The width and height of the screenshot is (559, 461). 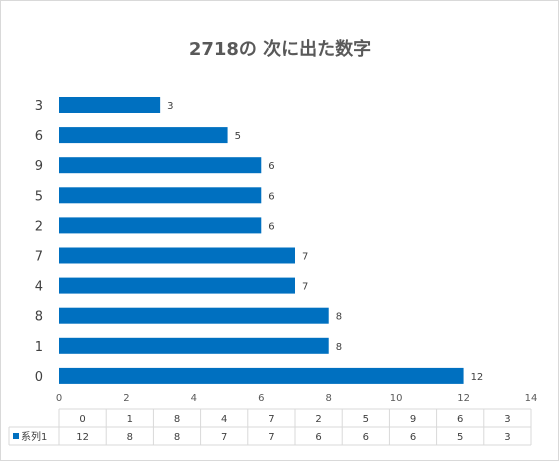 I want to click on data-label-5: 6, so click(x=271, y=196).